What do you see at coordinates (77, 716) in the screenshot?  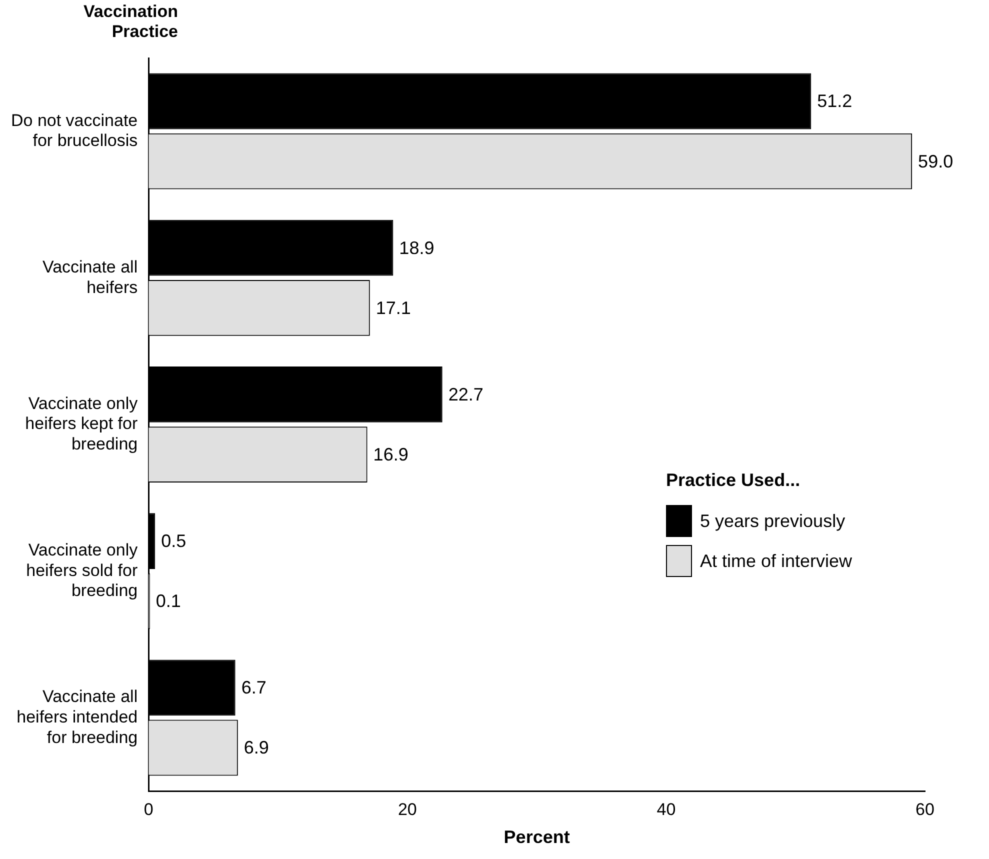 I see `y-tick-label: Vaccinate all heifers intended for breeding` at bounding box center [77, 716].